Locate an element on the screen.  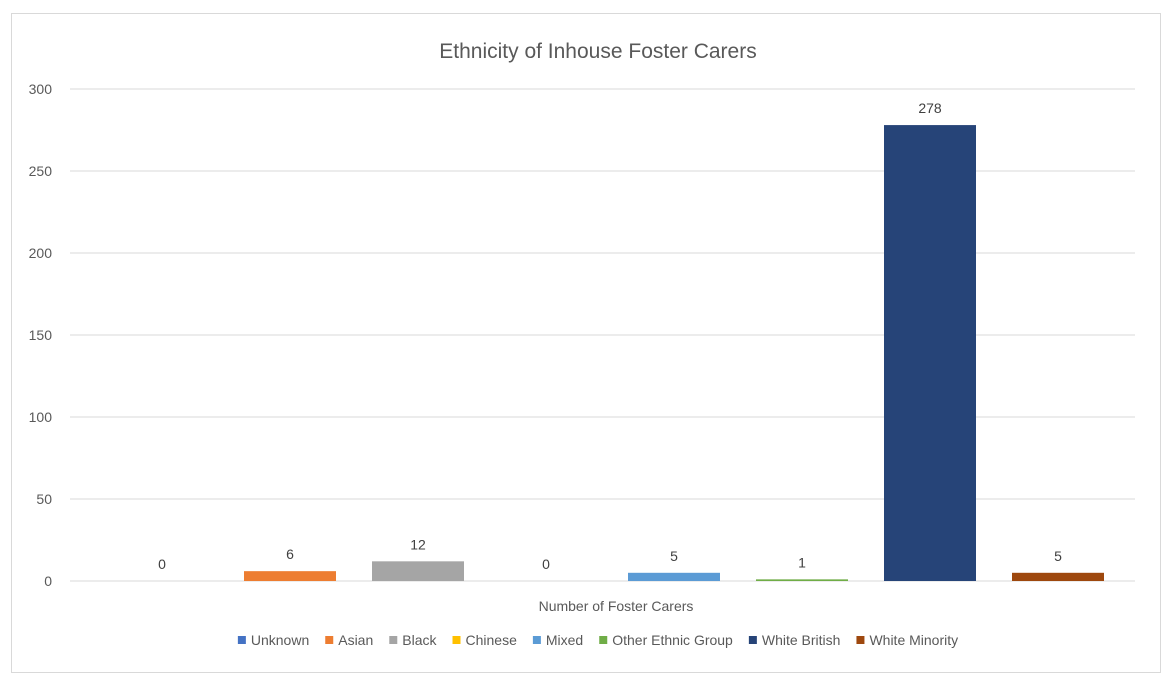
legend-item: White Minority is located at coordinates (907, 640).